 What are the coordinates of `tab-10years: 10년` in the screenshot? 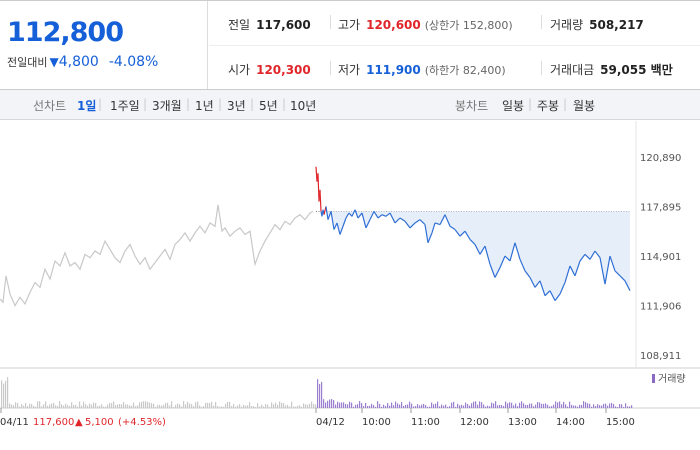 It's located at (303, 106).